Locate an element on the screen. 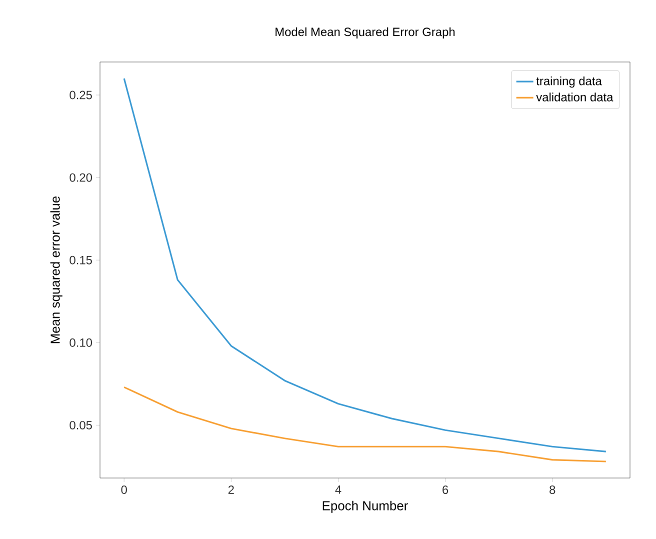 The image size is (656, 539). x-tick-label: 6 is located at coordinates (445, 490).